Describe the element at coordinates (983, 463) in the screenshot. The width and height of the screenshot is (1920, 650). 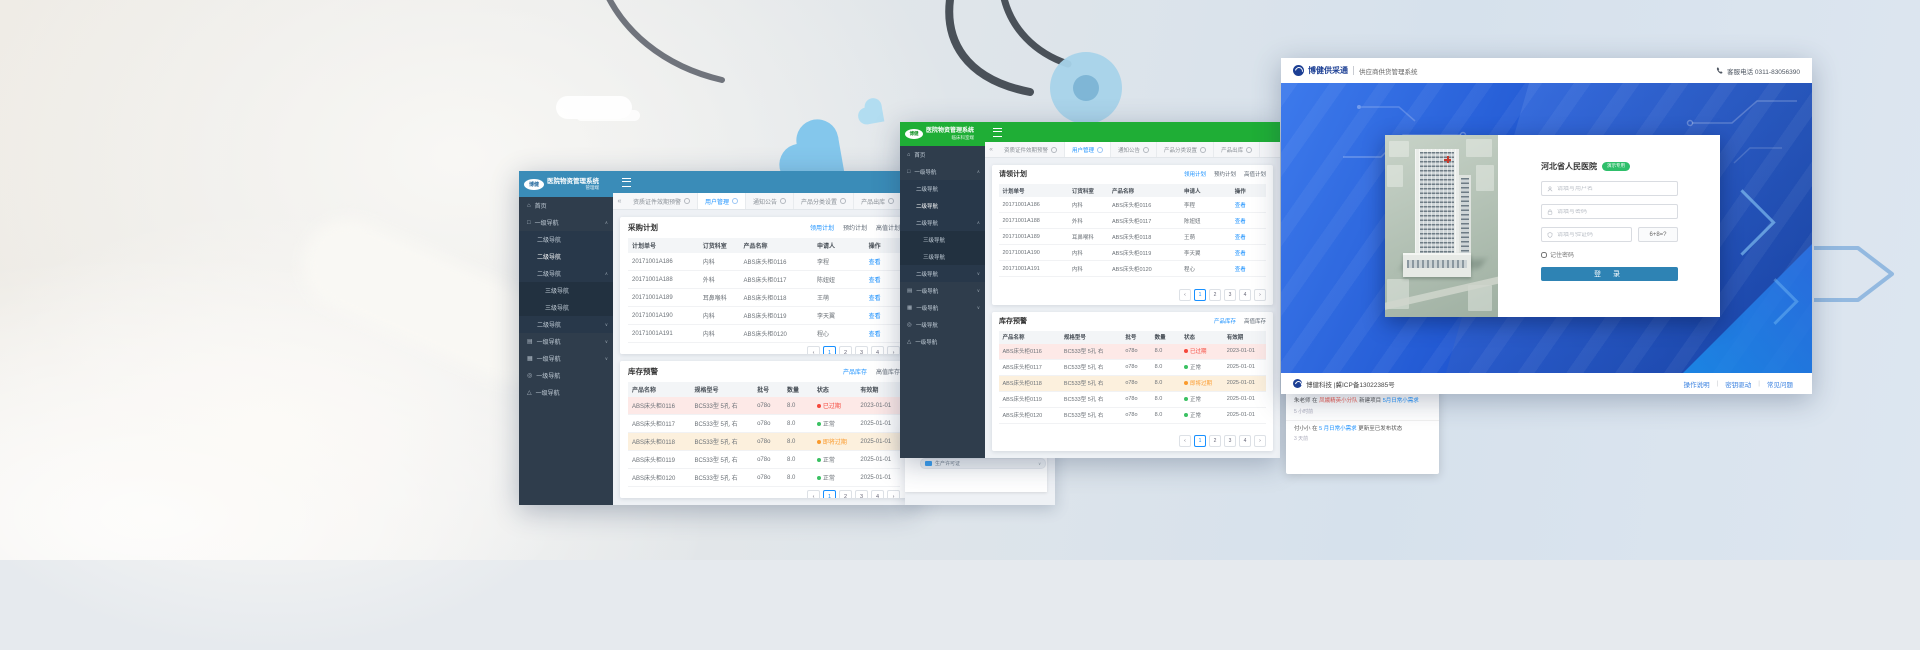
I see `certificate-chip: 生产许可证 ∨` at that location.